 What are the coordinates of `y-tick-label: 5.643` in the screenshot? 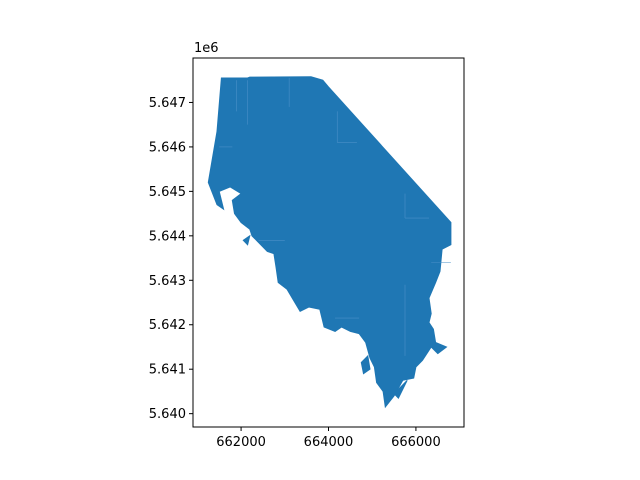 It's located at (167, 281).